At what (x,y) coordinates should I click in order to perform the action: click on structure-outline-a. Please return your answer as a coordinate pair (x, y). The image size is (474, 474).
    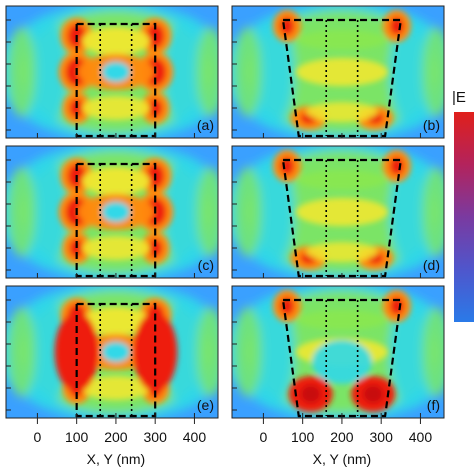
    Looking at the image, I should click on (116, 80).